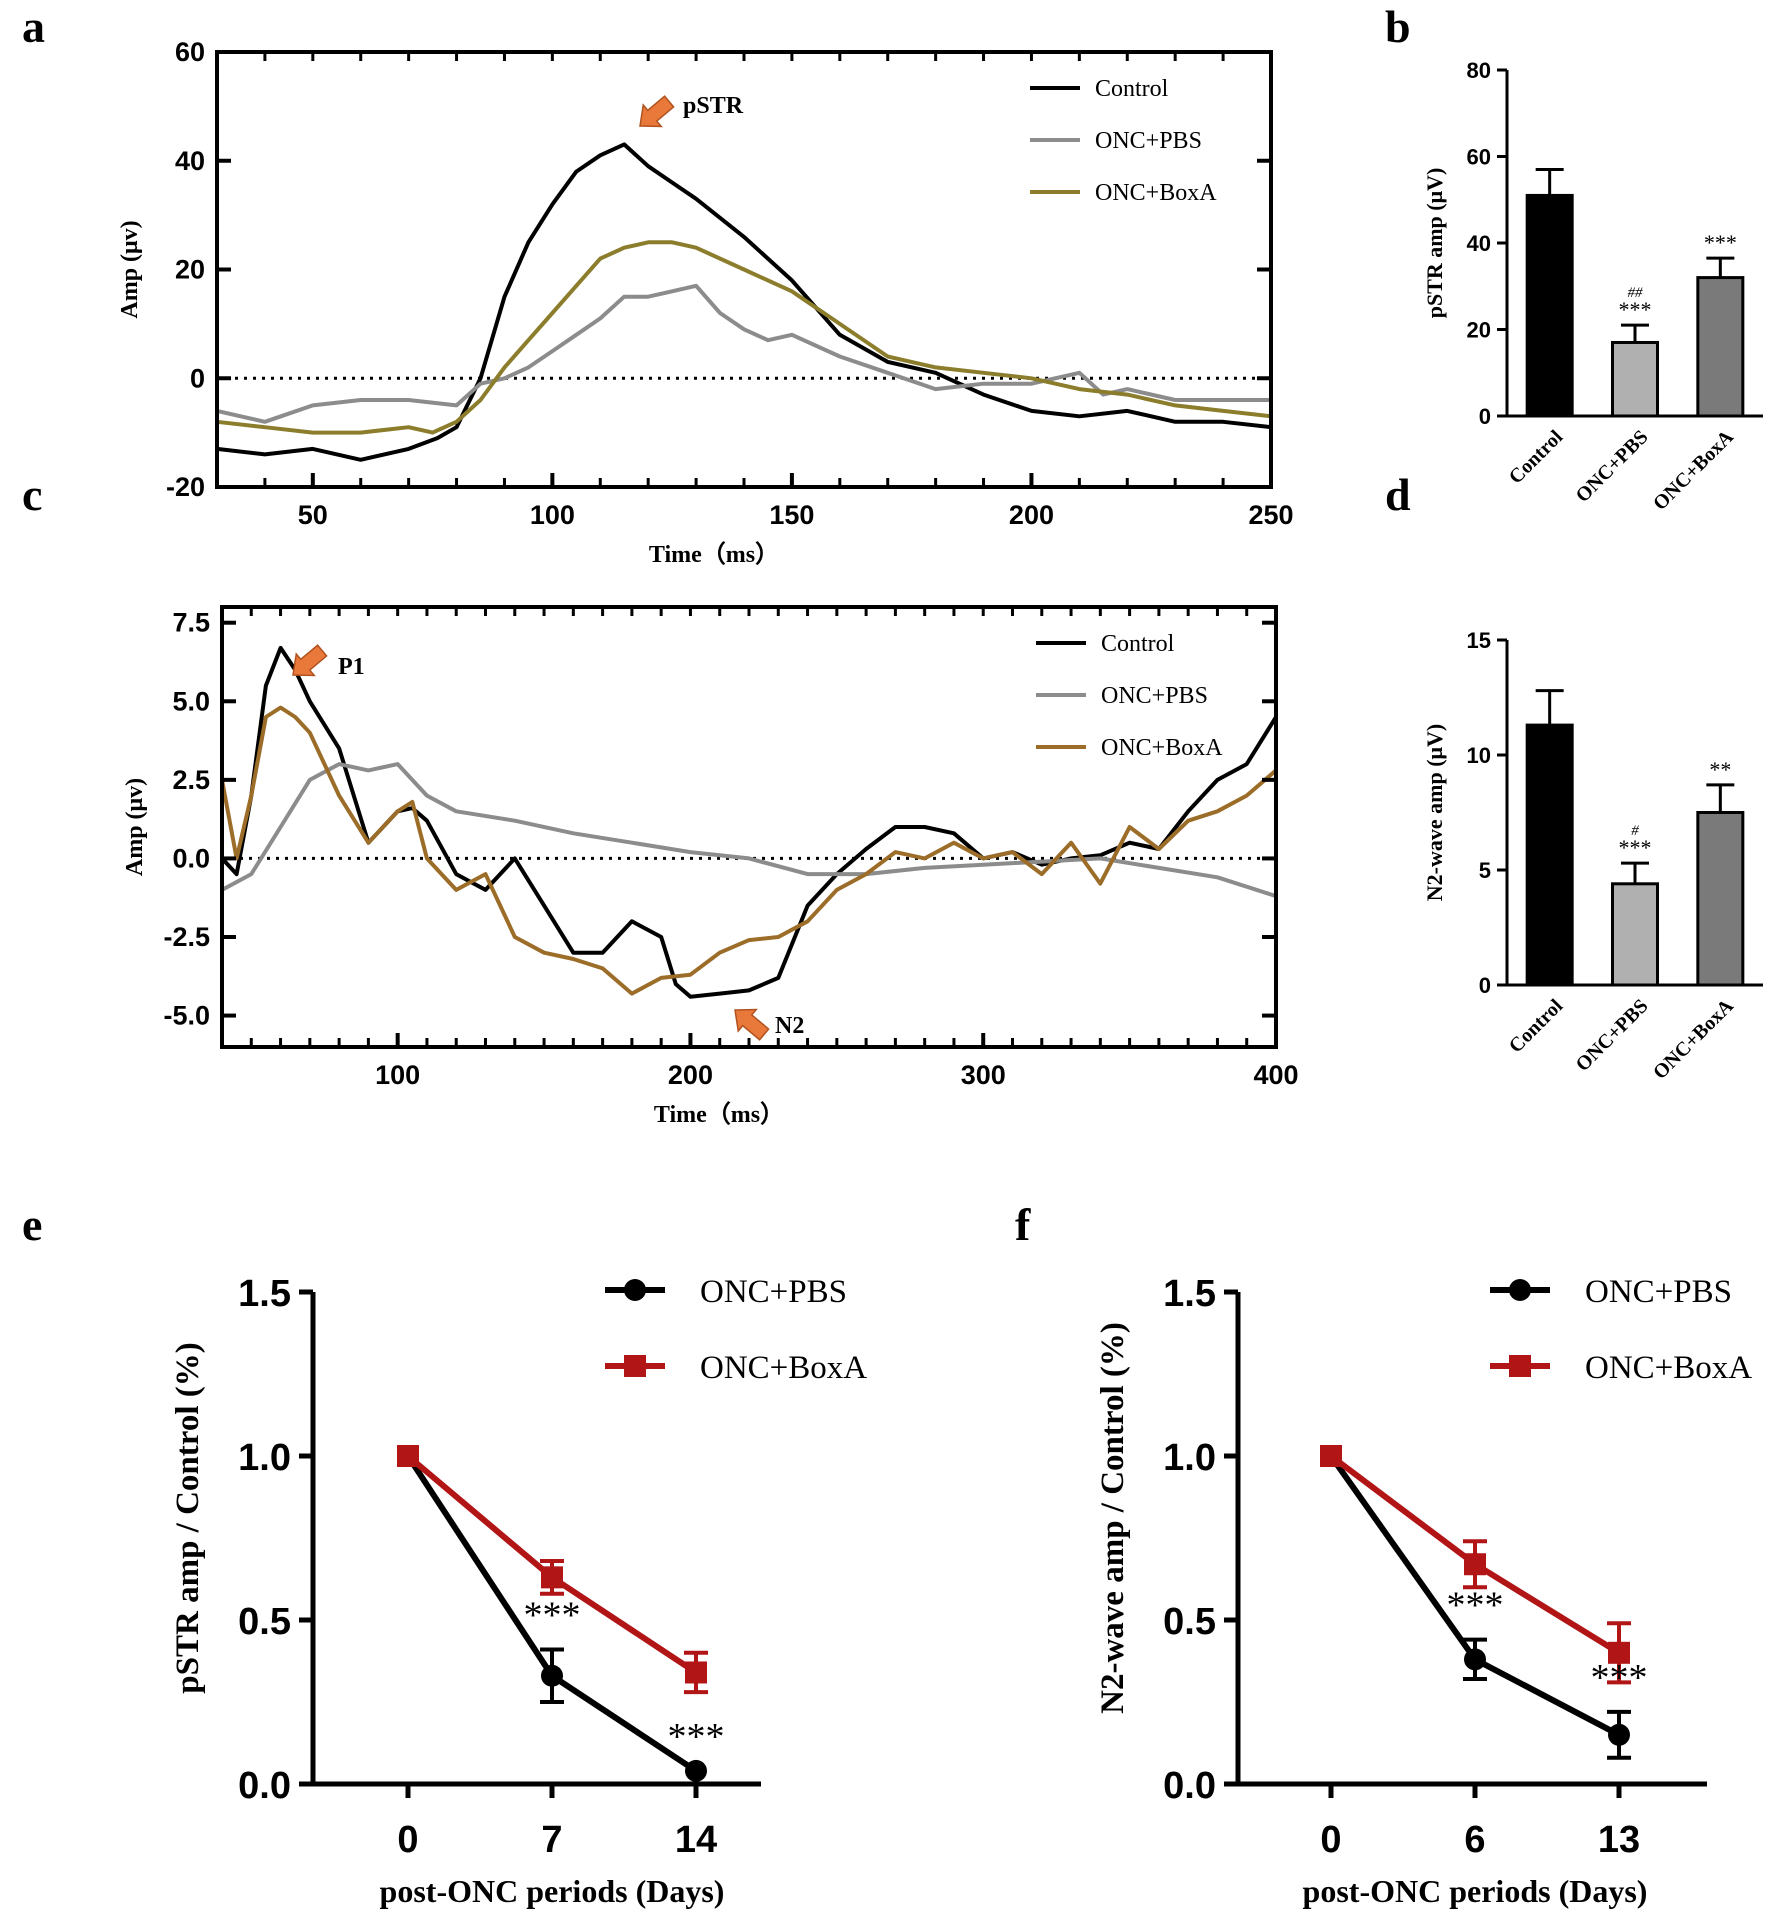 The height and width of the screenshot is (1912, 1776). I want to click on panel-label-d: d, so click(1398, 494).